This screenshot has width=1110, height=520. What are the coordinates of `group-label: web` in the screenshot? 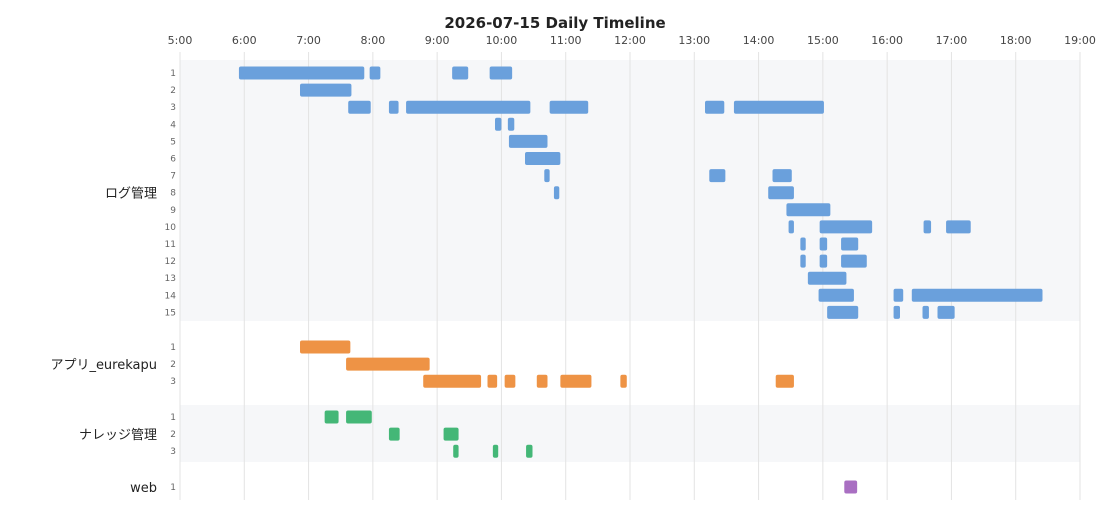 It's located at (143, 488).